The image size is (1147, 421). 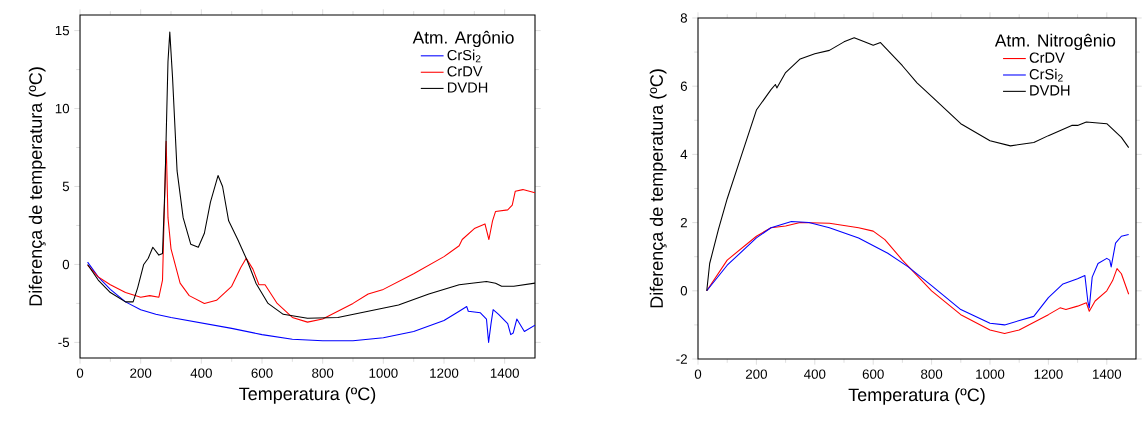 I want to click on legend-title: Atm. Argônio, so click(x=463, y=39).